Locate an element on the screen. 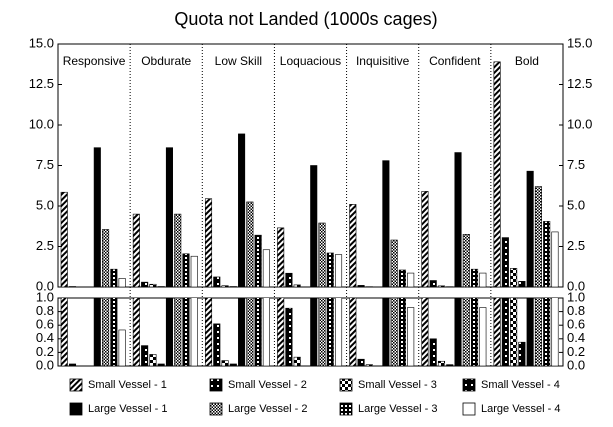 The image size is (613, 427). y-tick-label: 2.5 is located at coordinates (45, 245).